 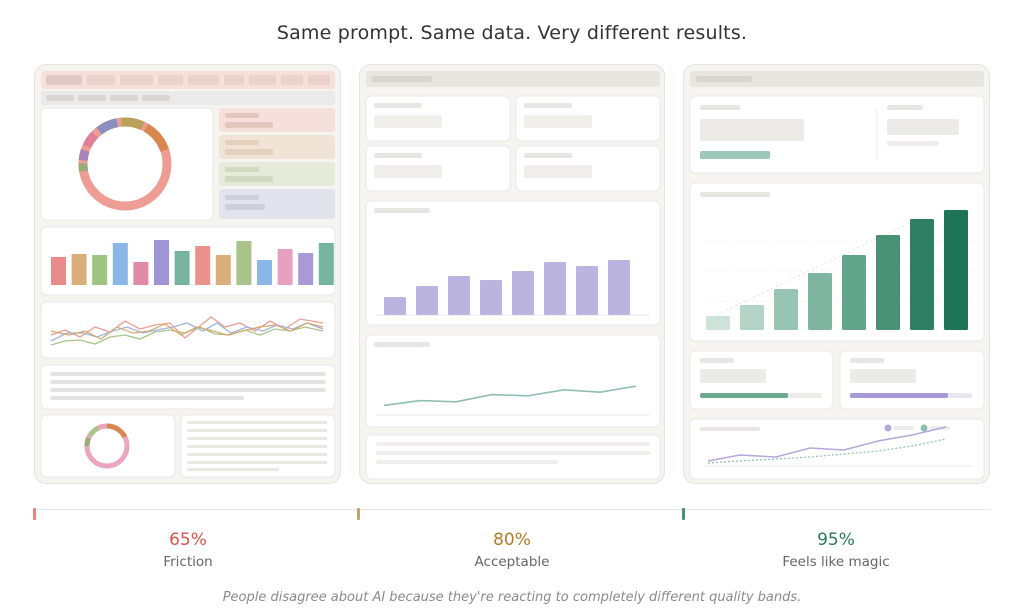 What do you see at coordinates (125, 164) in the screenshot?
I see `friction-donut-chart` at bounding box center [125, 164].